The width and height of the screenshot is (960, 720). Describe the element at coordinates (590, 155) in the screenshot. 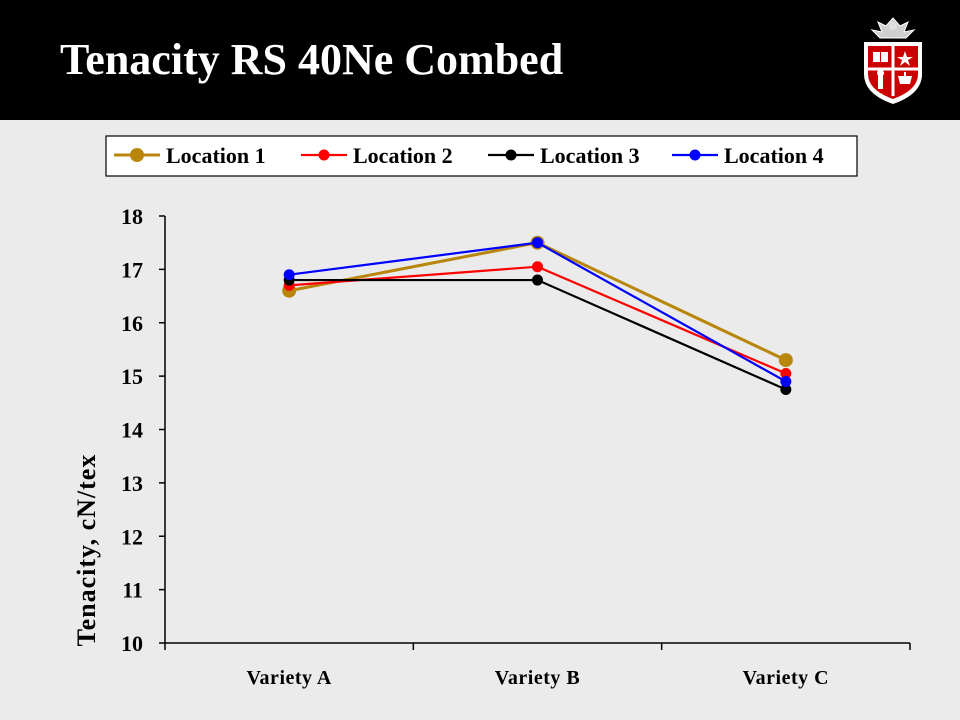

I see `legend-label: Location 3` at that location.